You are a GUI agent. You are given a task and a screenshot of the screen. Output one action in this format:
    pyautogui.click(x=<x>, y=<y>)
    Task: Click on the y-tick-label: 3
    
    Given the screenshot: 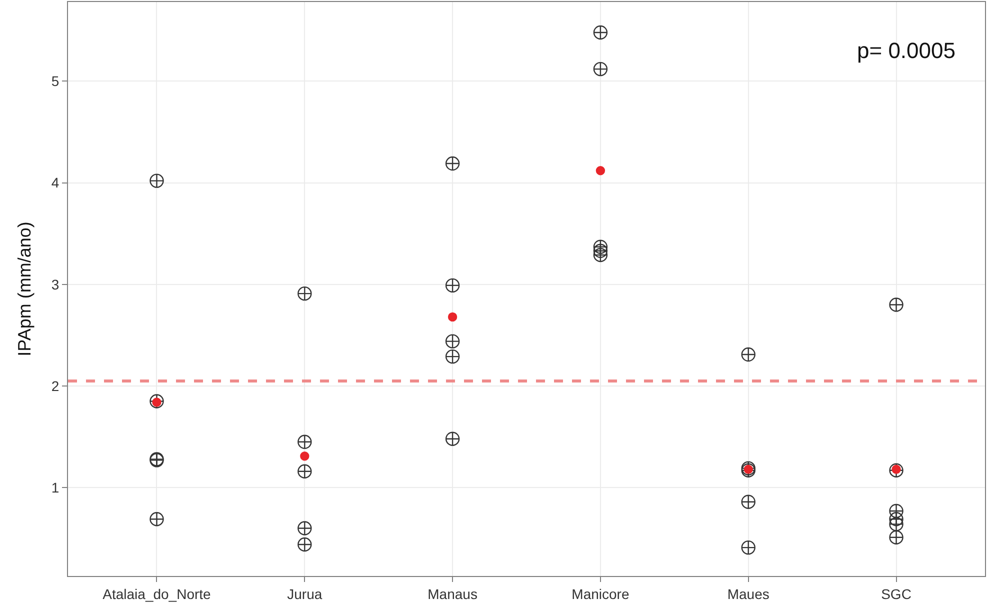 What is the action you would take?
    pyautogui.click(x=55, y=284)
    